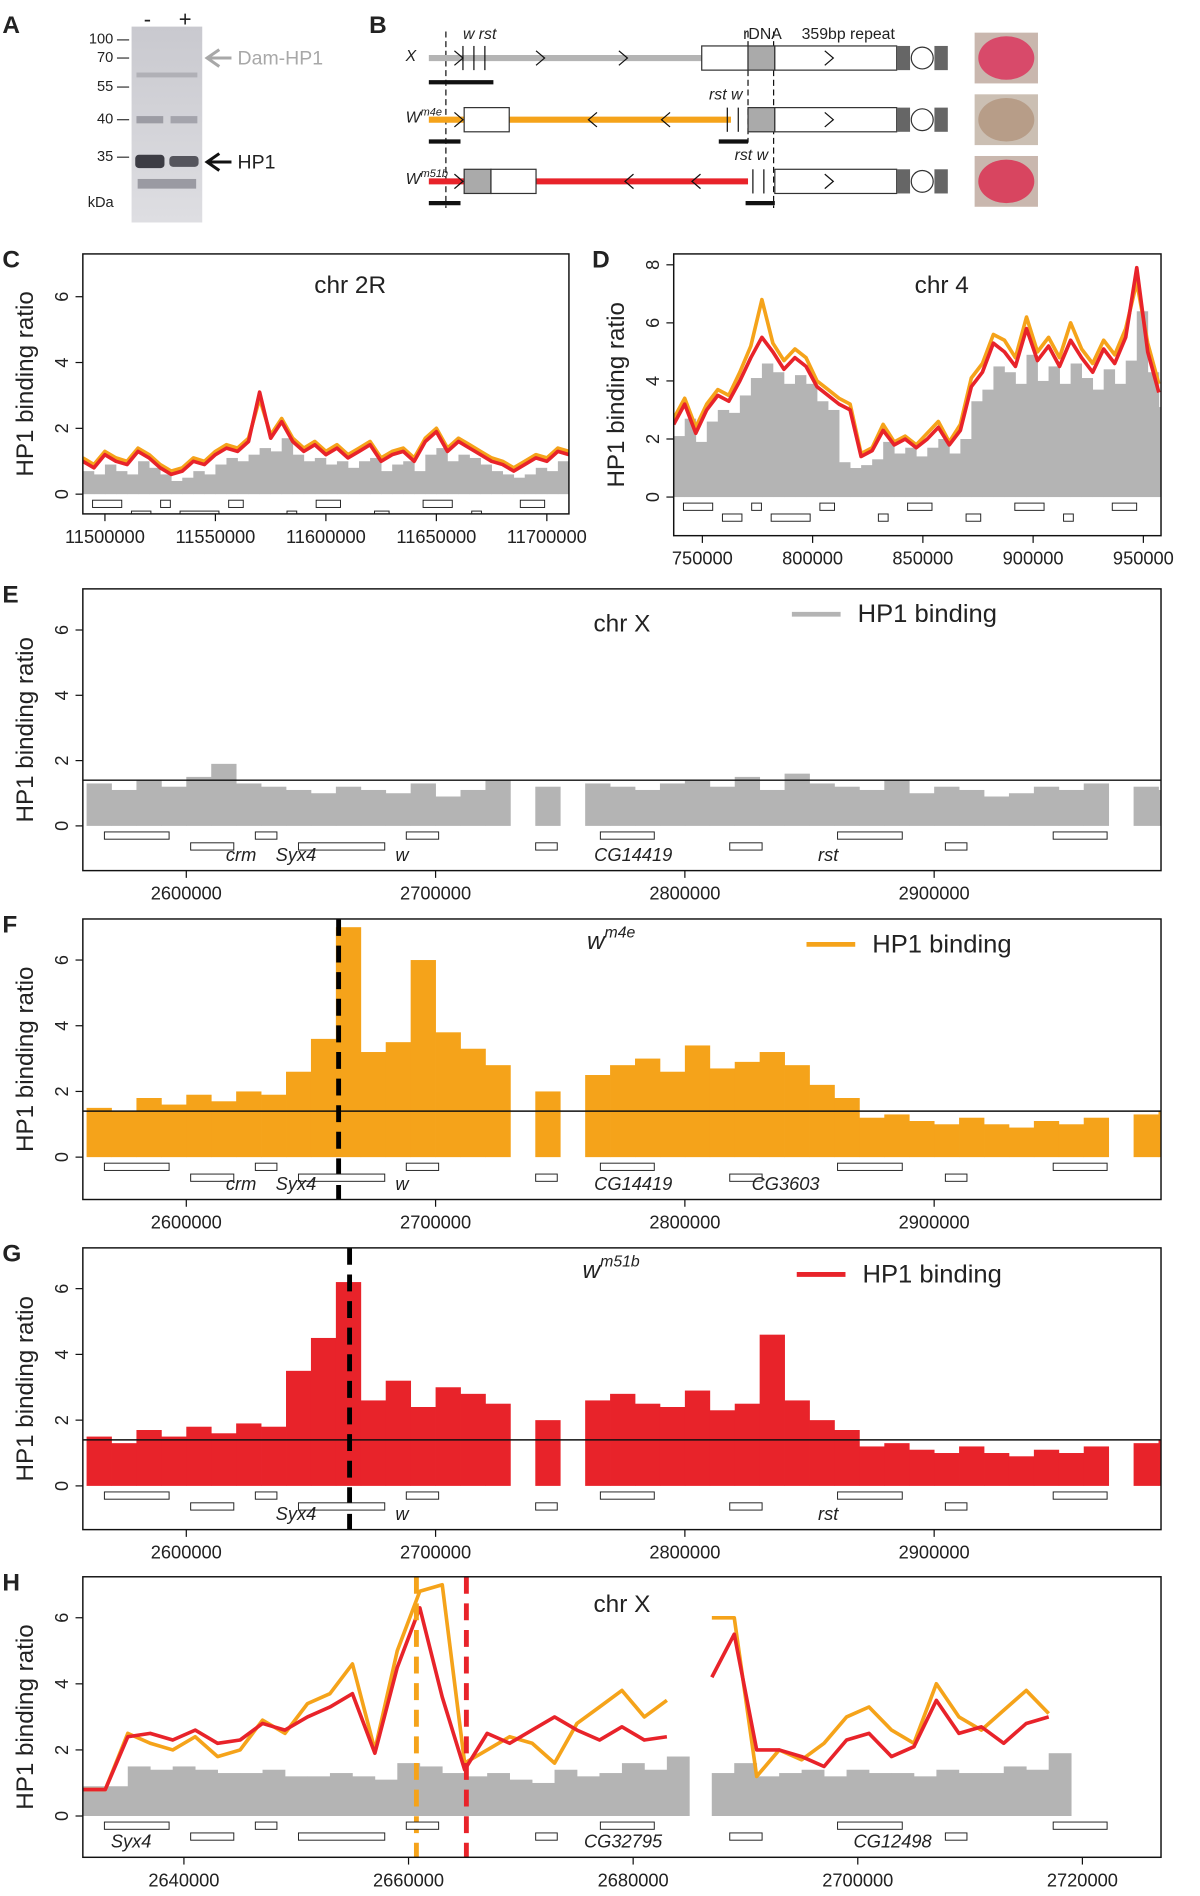 This screenshot has height=1896, width=1200. What do you see at coordinates (1143, 559) in the screenshot?
I see `x-tick-label: 950000` at bounding box center [1143, 559].